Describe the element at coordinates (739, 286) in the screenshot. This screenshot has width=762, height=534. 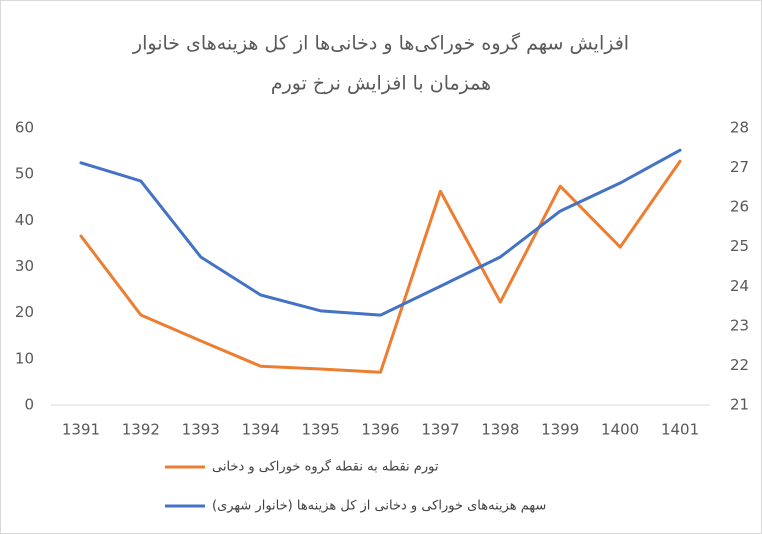
I see `y2-tick-label: 24` at that location.